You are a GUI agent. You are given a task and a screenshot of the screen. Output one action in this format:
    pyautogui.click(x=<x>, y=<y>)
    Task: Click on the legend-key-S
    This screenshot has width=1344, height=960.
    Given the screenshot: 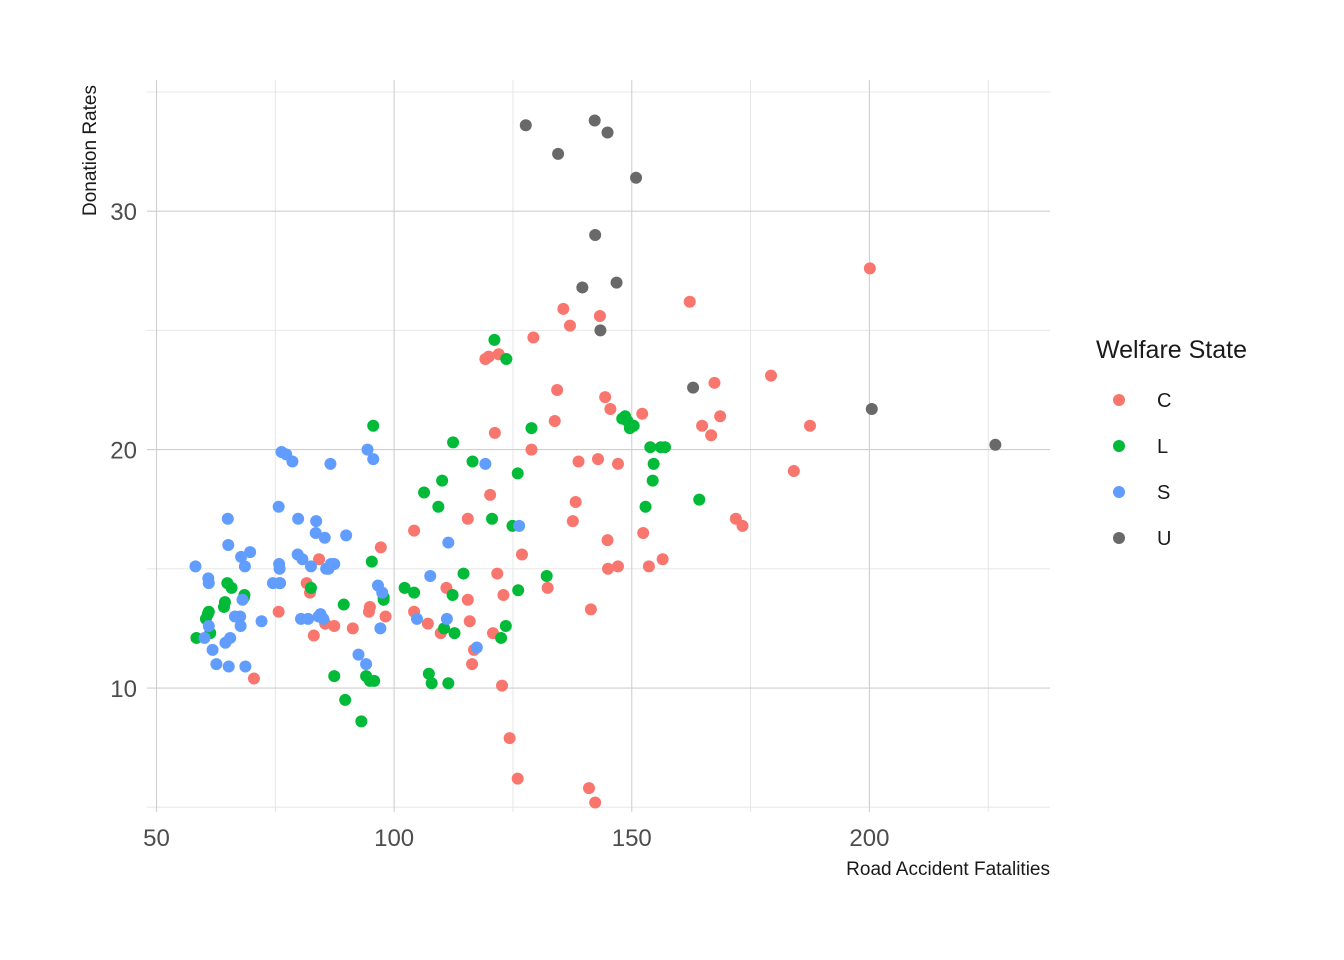 What is the action you would take?
    pyautogui.click(x=1119, y=492)
    